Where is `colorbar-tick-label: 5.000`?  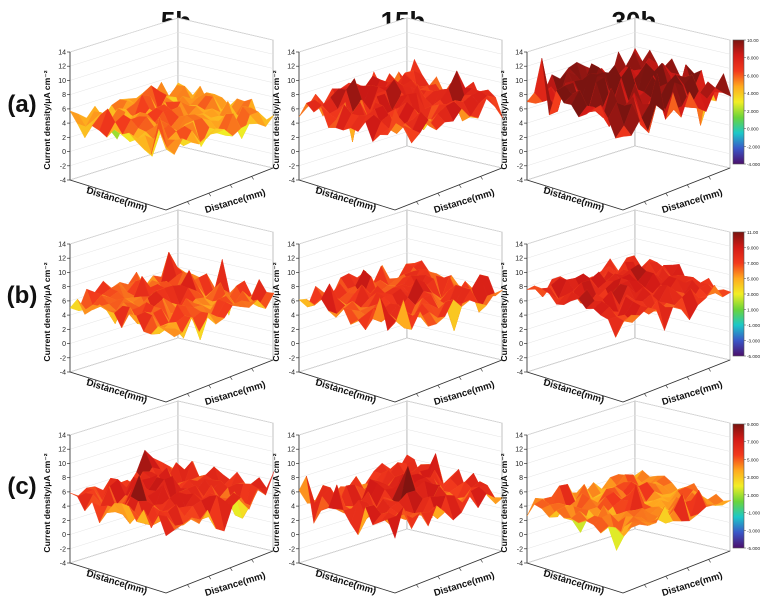
colorbar-tick-label: 5.000 is located at coordinates (753, 279).